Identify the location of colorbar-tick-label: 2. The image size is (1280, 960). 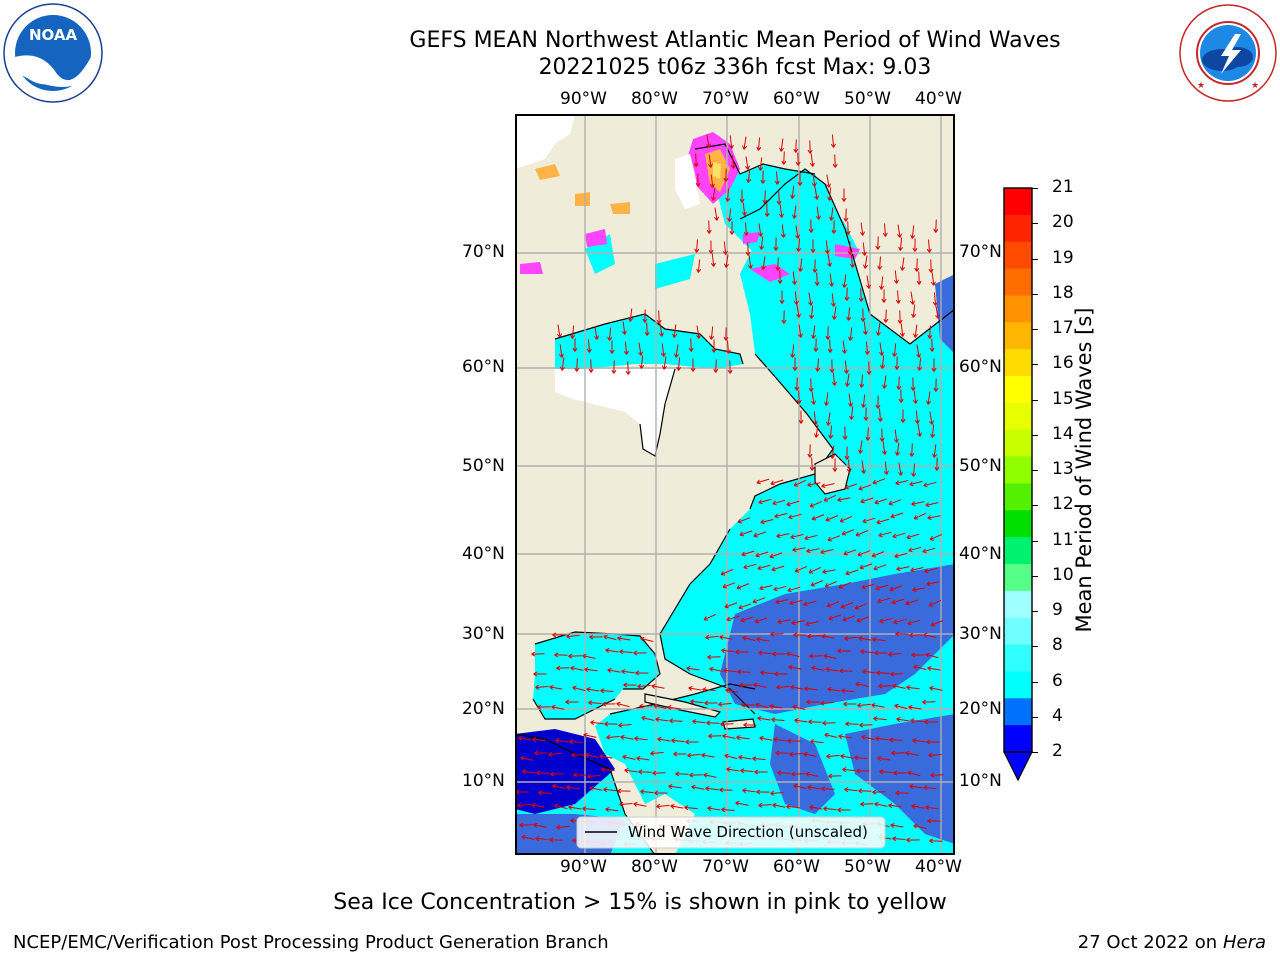
(1057, 751).